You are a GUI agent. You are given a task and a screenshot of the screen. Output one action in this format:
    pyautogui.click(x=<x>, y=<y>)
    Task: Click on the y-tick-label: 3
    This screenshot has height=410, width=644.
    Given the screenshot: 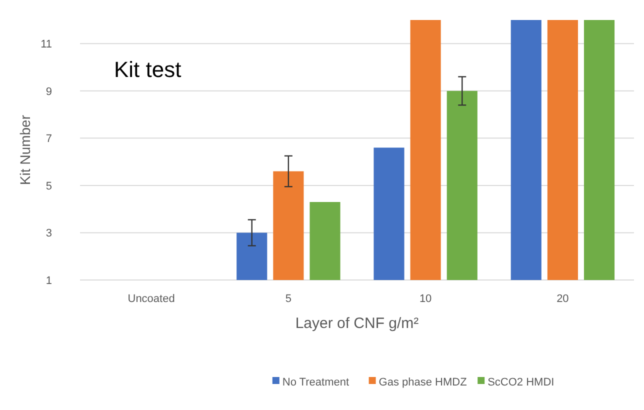 What is the action you would take?
    pyautogui.click(x=49, y=234)
    